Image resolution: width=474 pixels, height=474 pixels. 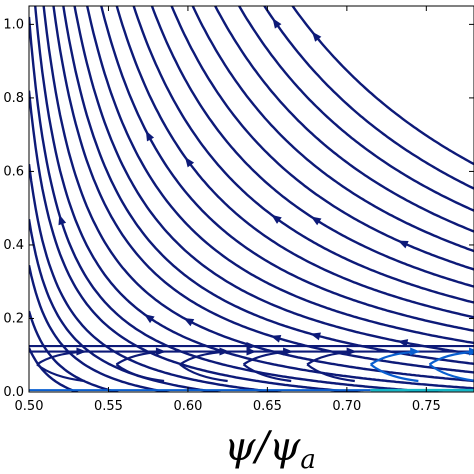 I want to click on y-tick-label: 0.8, so click(x=13, y=98).